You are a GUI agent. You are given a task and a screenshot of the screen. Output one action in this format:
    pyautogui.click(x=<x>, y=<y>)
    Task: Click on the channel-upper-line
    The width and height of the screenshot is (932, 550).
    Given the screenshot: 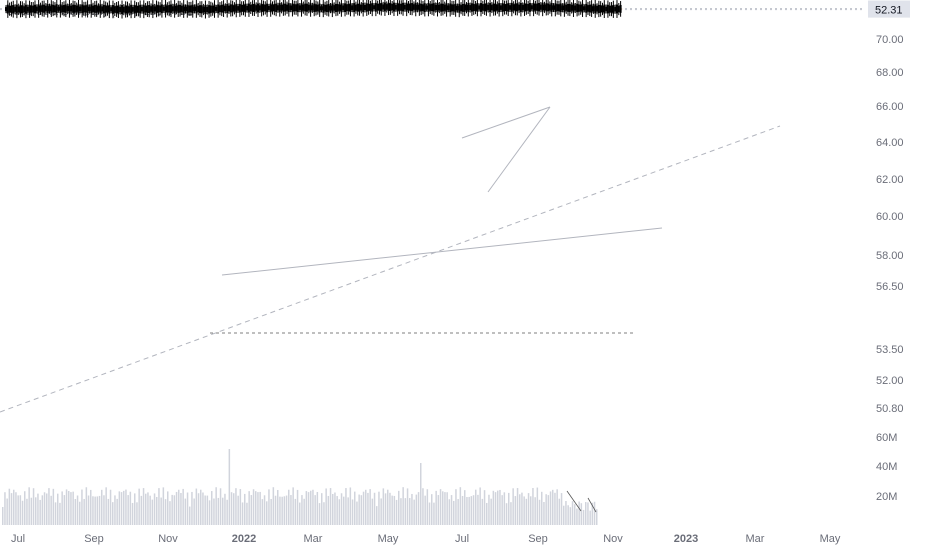 What is the action you would take?
    pyautogui.click(x=506, y=122)
    